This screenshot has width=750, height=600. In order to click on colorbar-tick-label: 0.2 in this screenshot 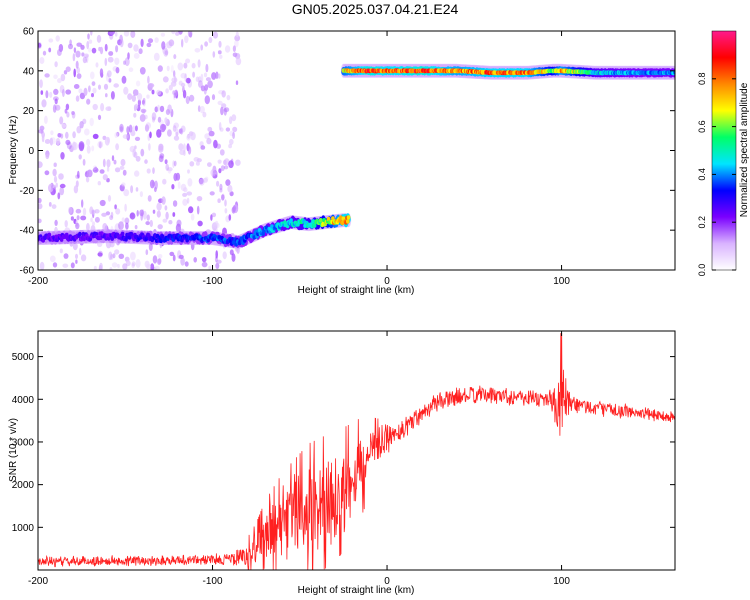, I will do `click(702, 222)`.